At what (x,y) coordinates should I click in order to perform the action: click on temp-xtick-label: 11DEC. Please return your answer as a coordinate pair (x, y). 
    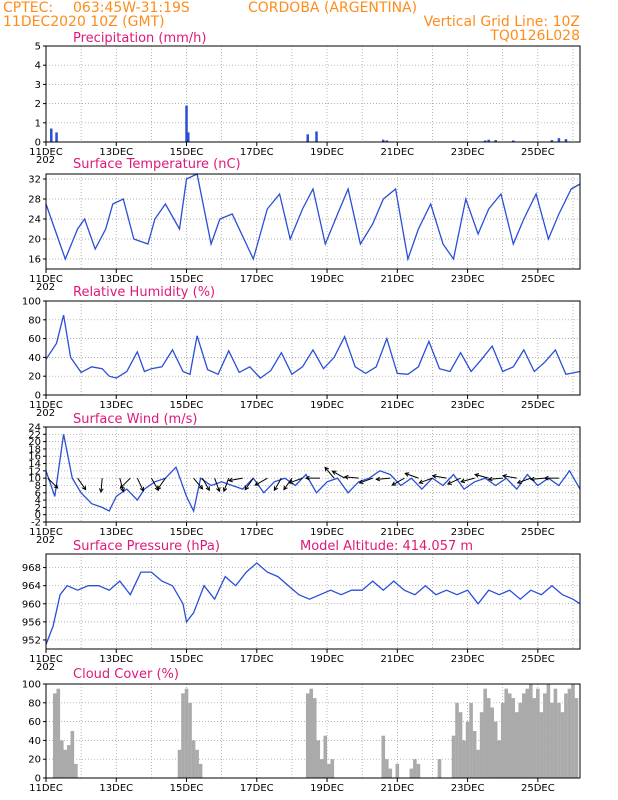
    Looking at the image, I should click on (46, 279).